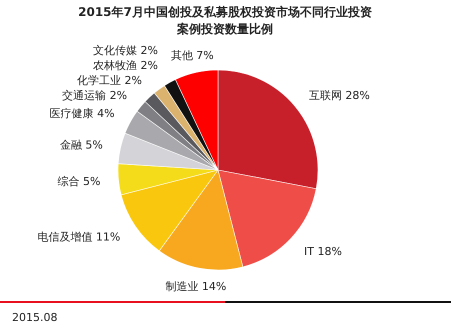 This screenshot has width=451, height=333. I want to click on slice-label: 电信及增值 11%, so click(78, 237).